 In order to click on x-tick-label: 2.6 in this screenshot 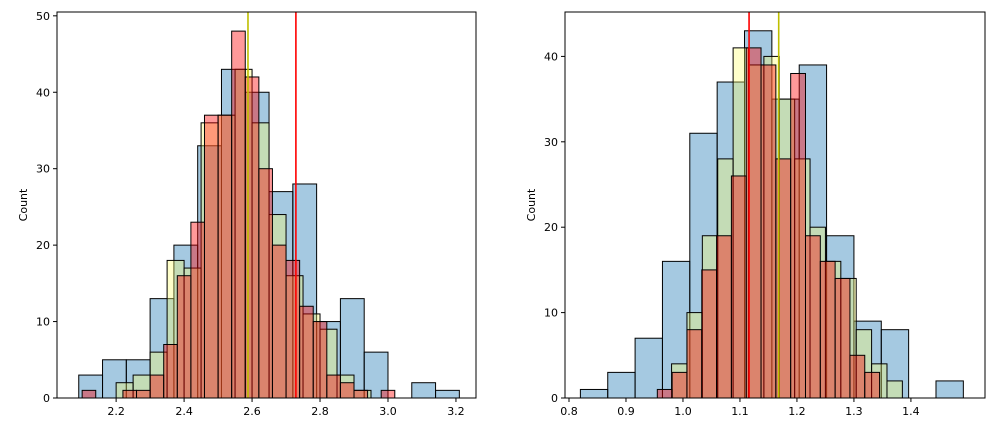, I will do `click(252, 411)`.